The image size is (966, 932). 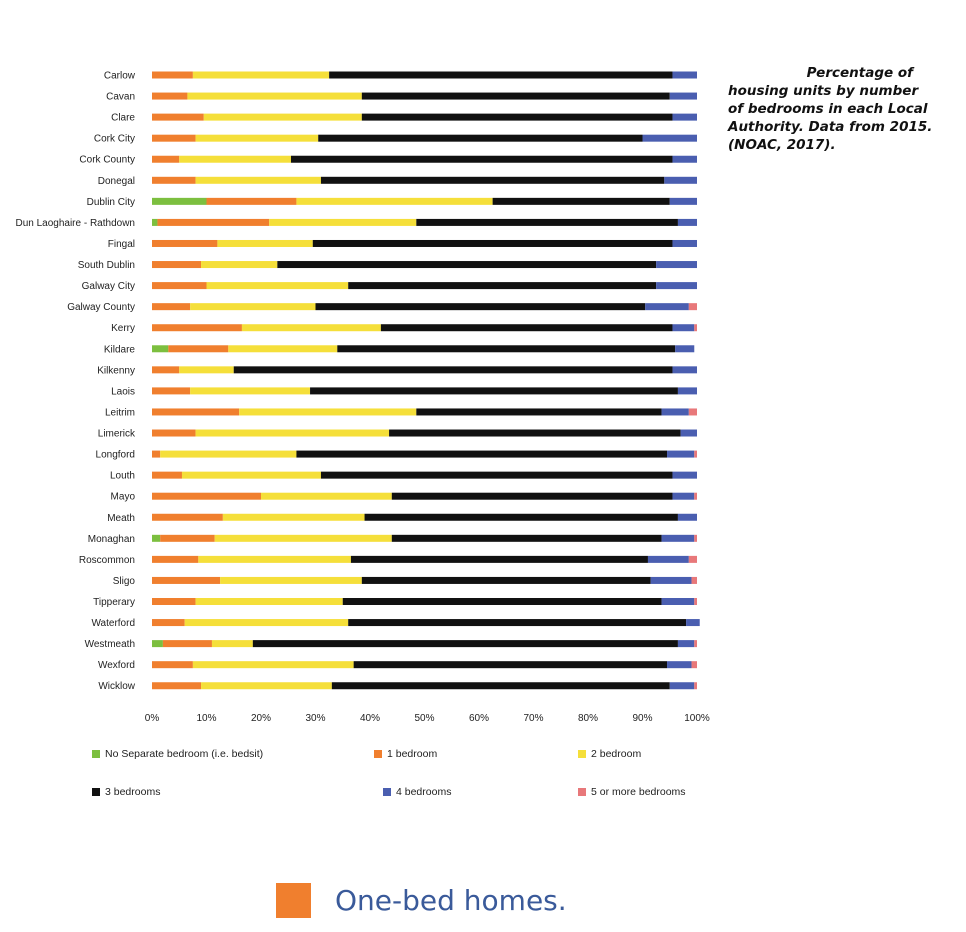 What do you see at coordinates (111, 539) in the screenshot?
I see `category-label: Monaghan` at bounding box center [111, 539].